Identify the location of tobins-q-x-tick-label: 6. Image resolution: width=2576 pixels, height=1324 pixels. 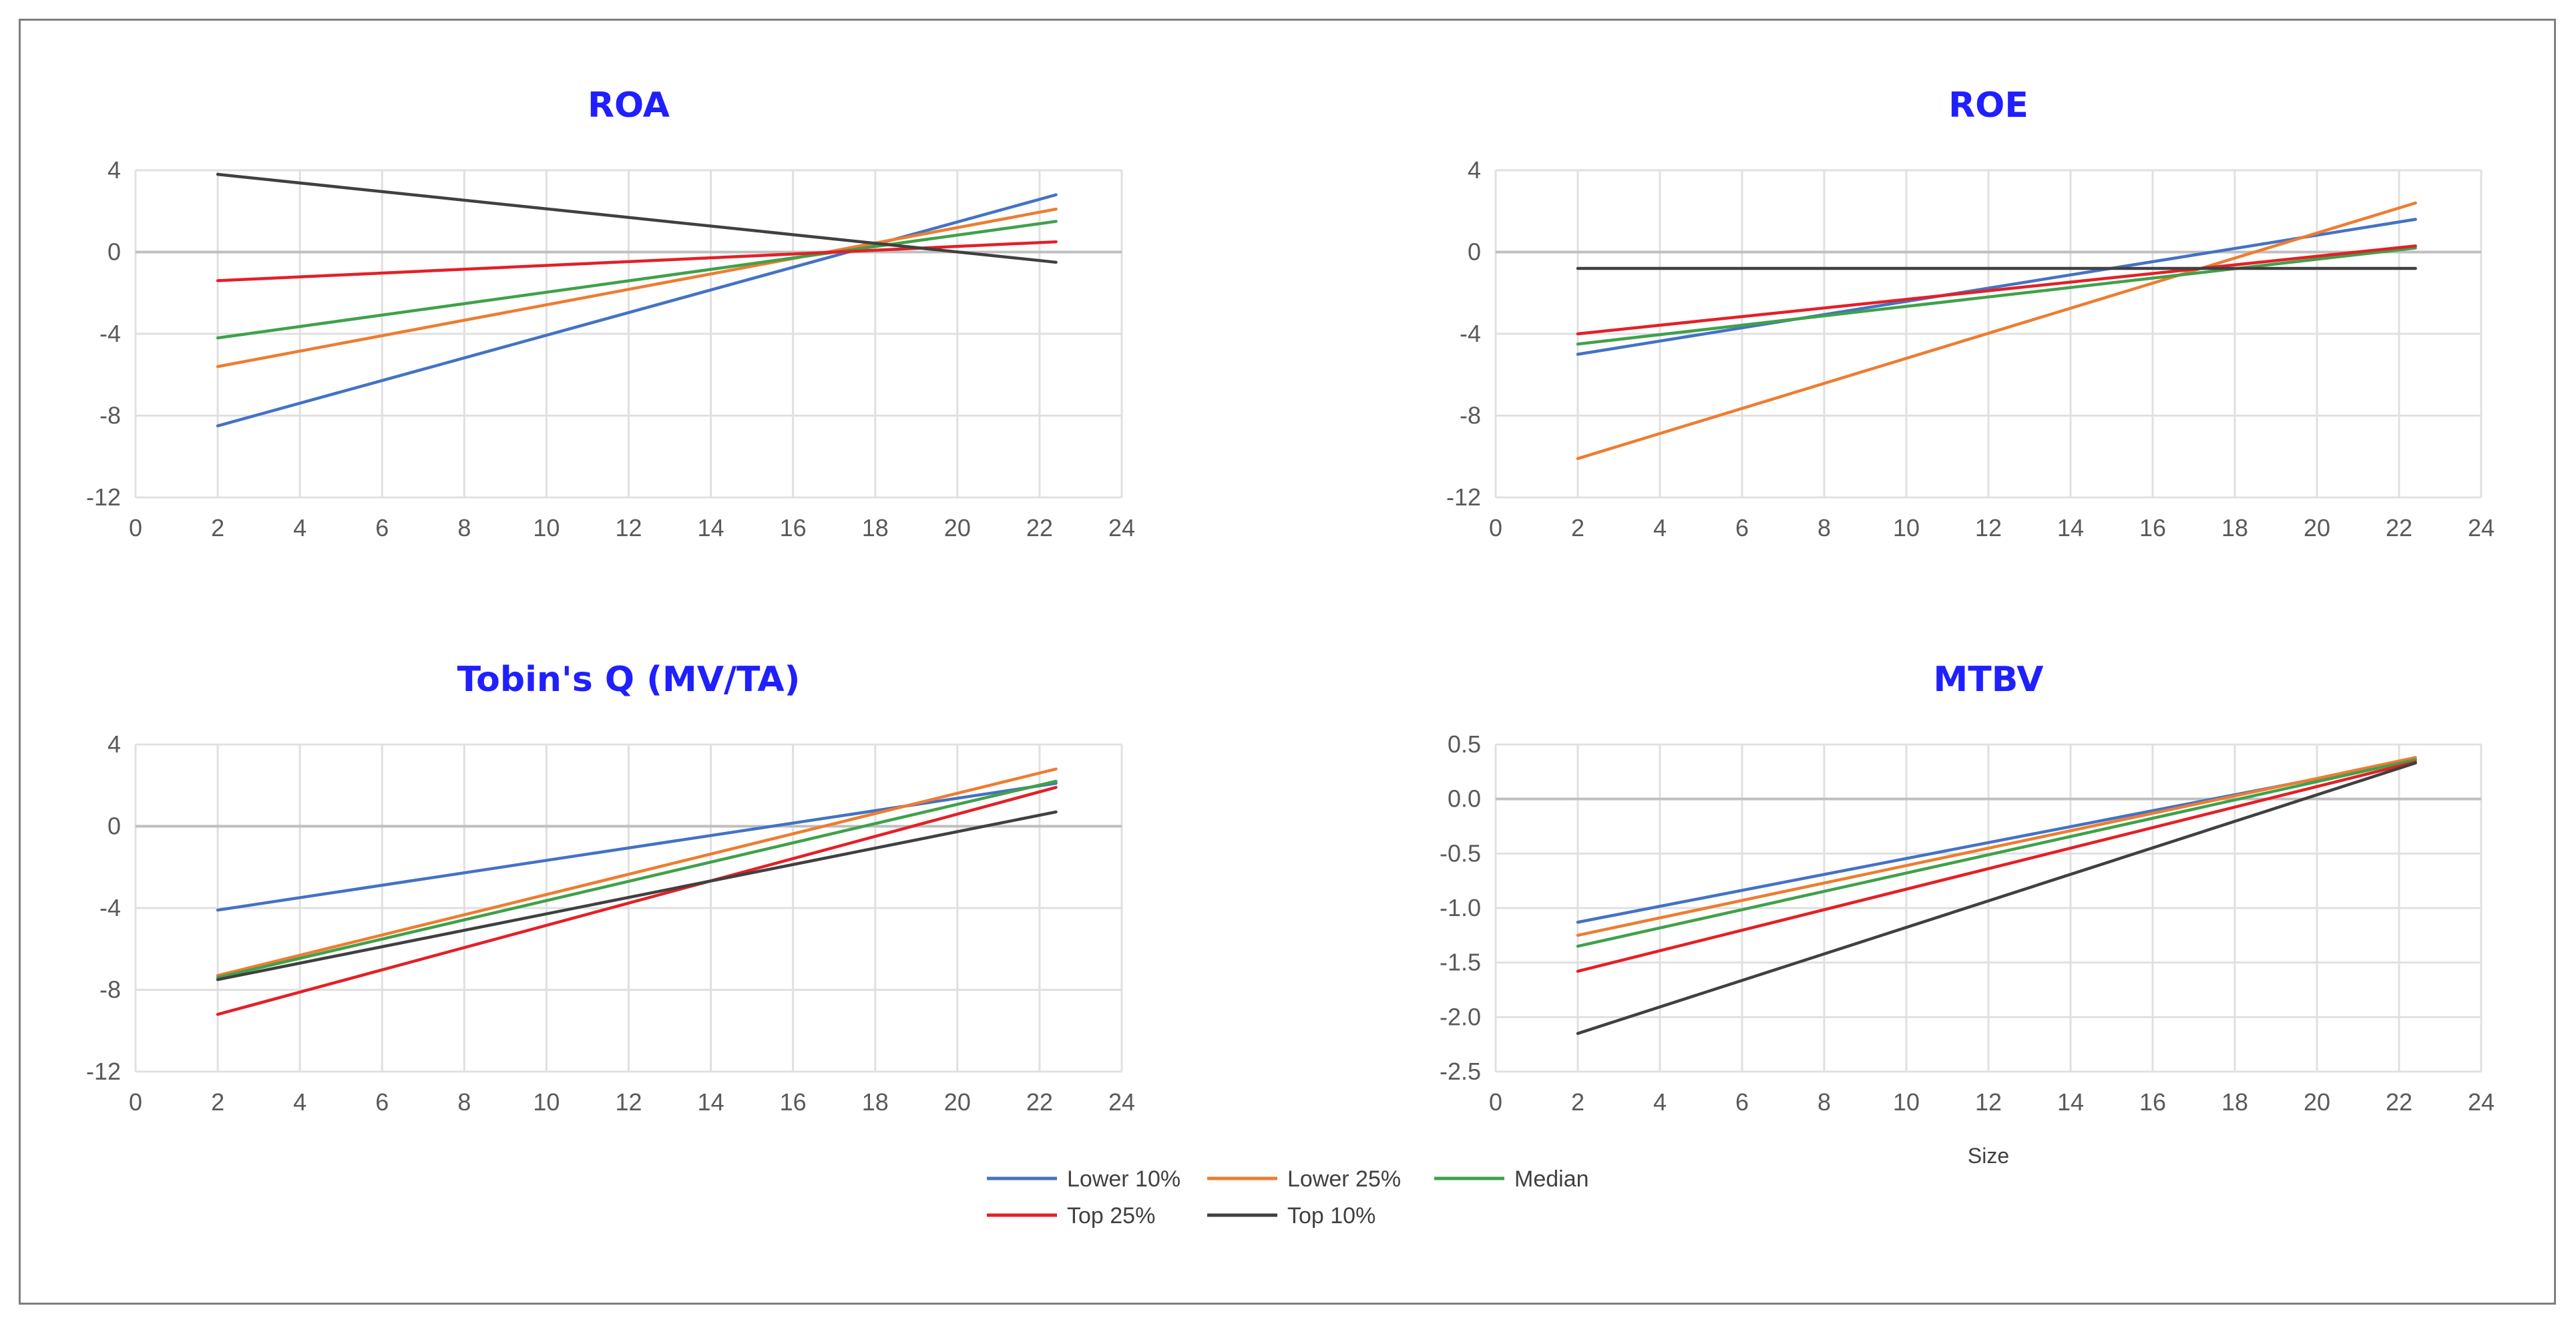
(382, 1102).